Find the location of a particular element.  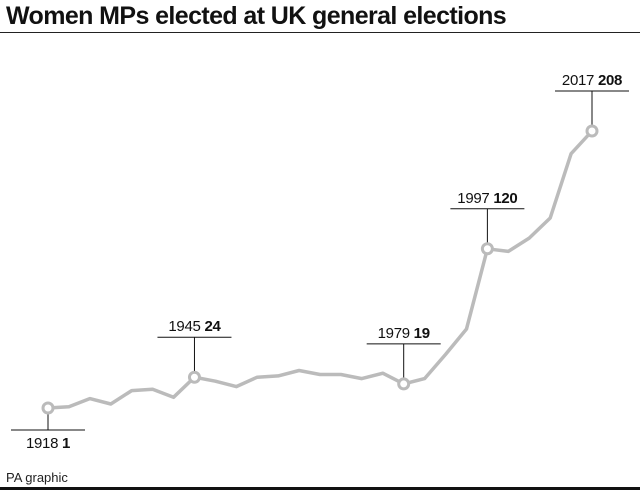

annotation-value-1945: 24 is located at coordinates (212, 326).